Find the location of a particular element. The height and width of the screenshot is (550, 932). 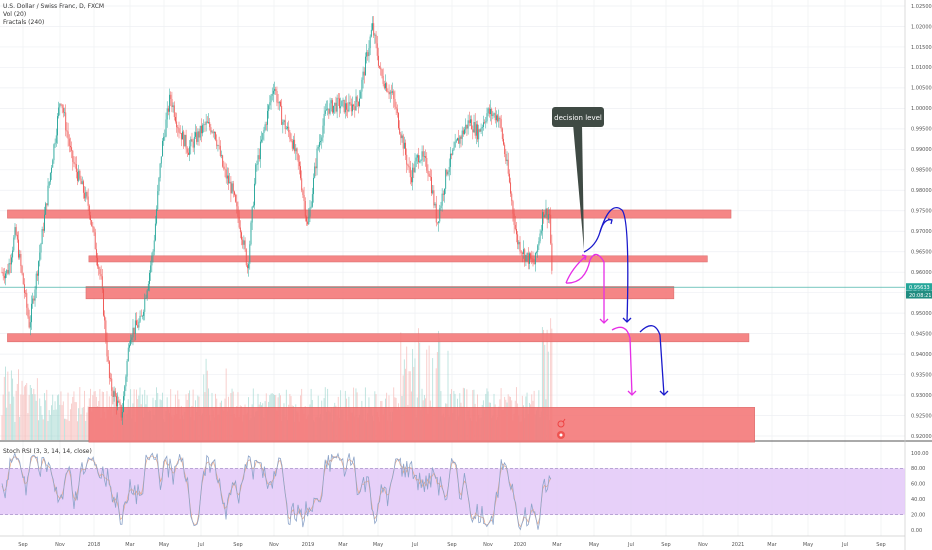

volume-indicator-label: Vol (20) is located at coordinates (15, 14).